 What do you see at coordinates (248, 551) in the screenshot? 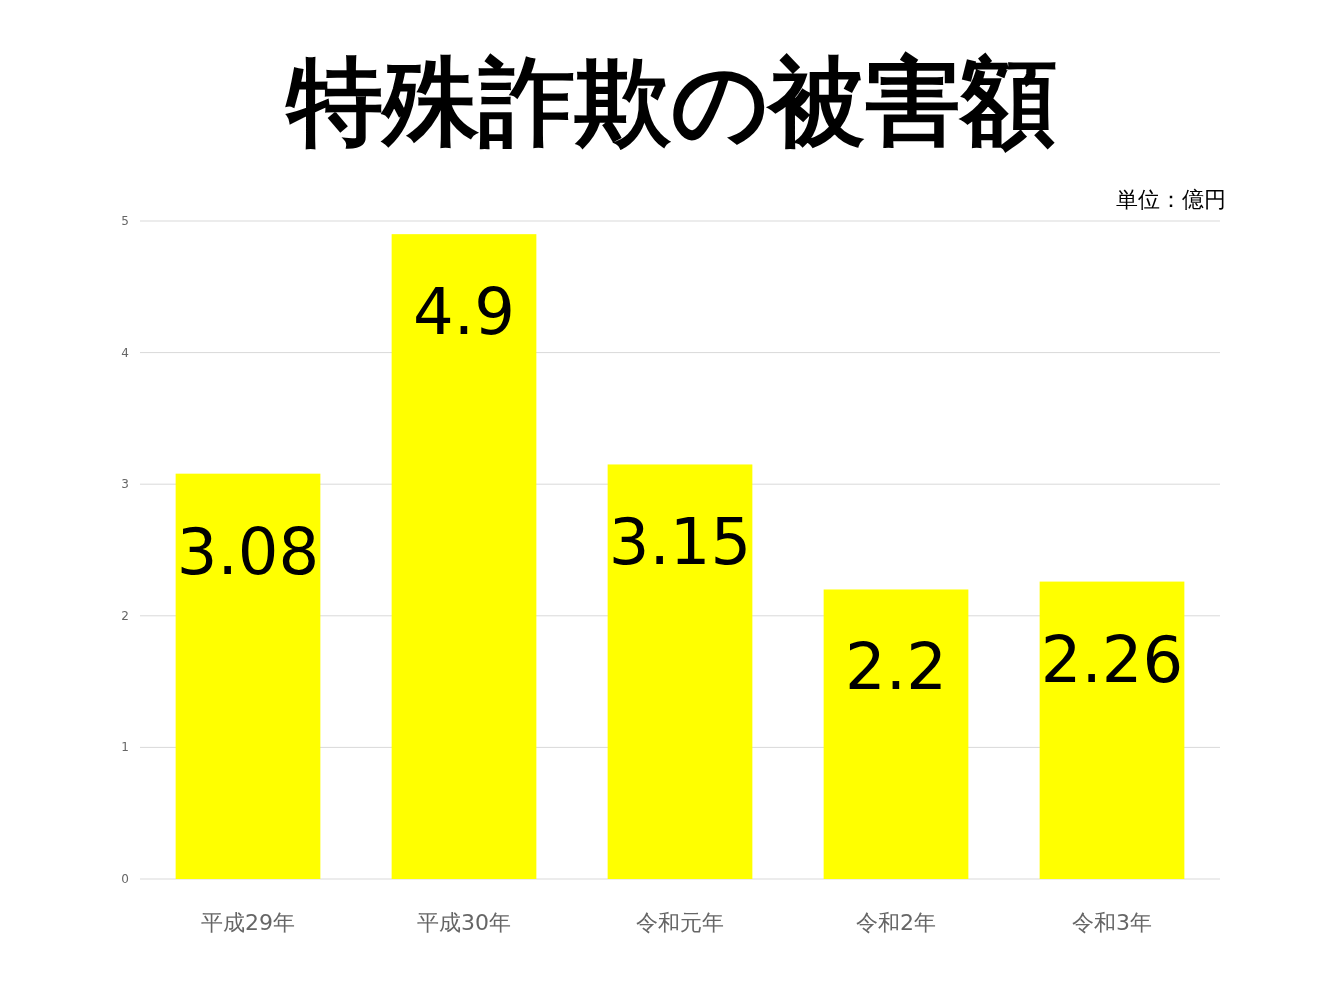
I see `data-label: 3.08` at bounding box center [248, 551].